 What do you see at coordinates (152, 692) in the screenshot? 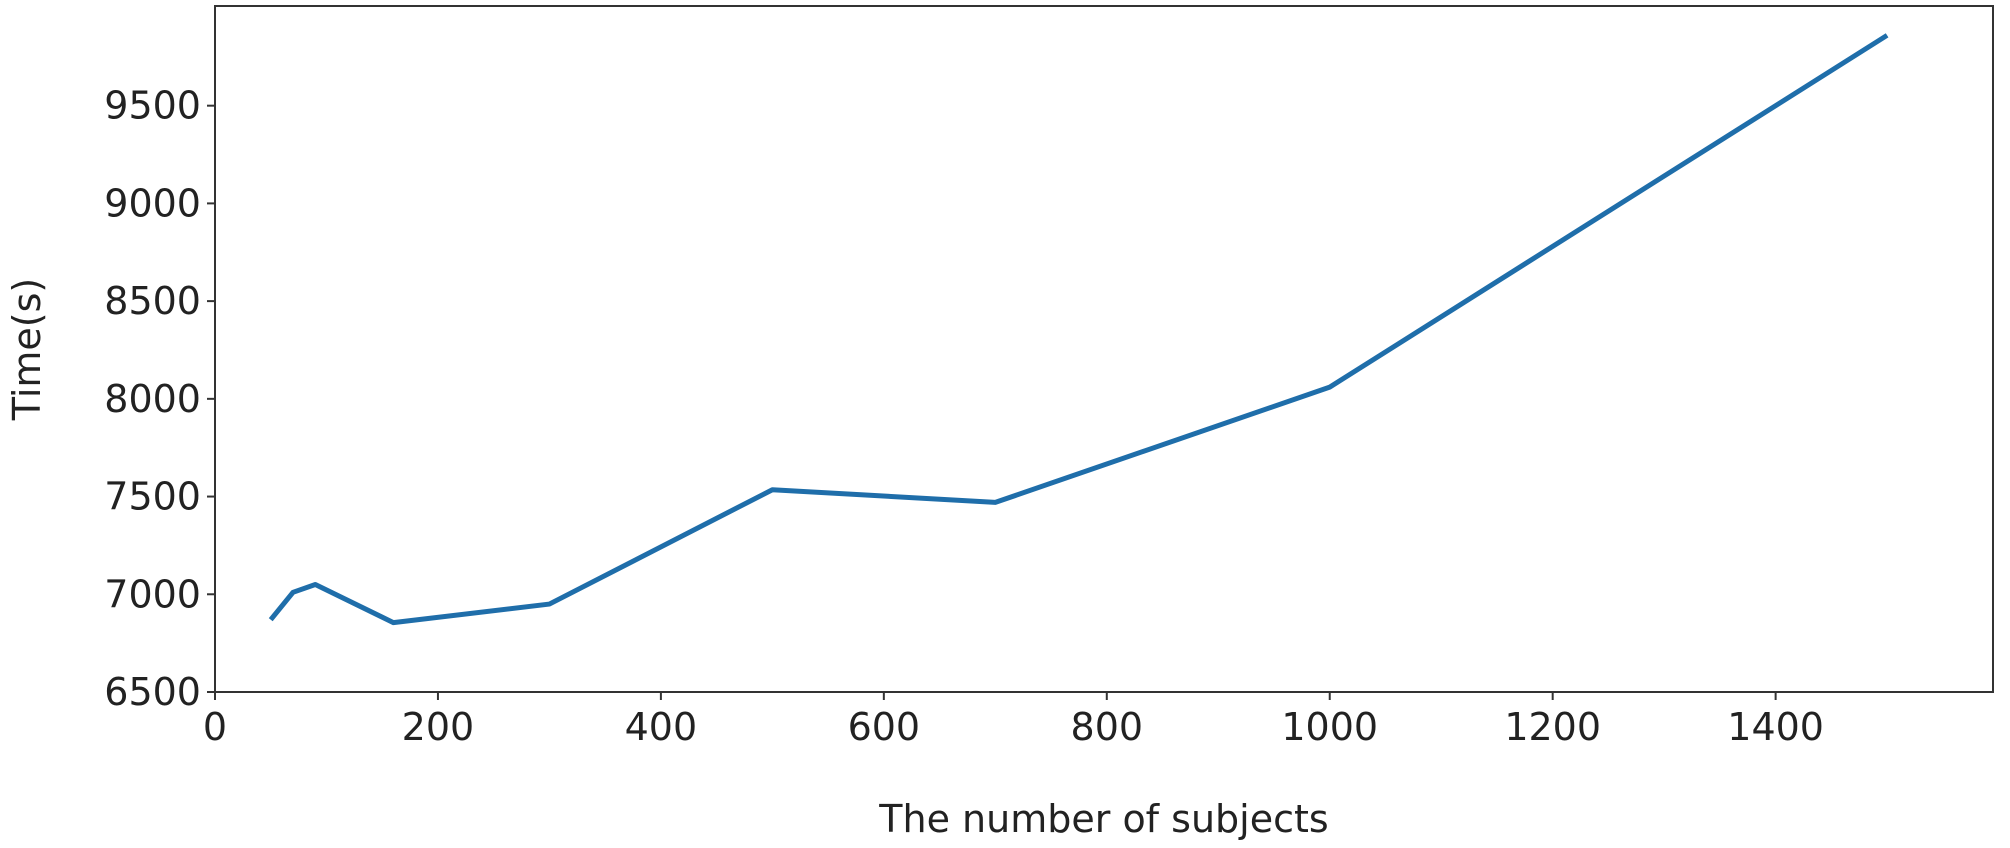
I see `y-tick-label: 6500` at bounding box center [152, 692].